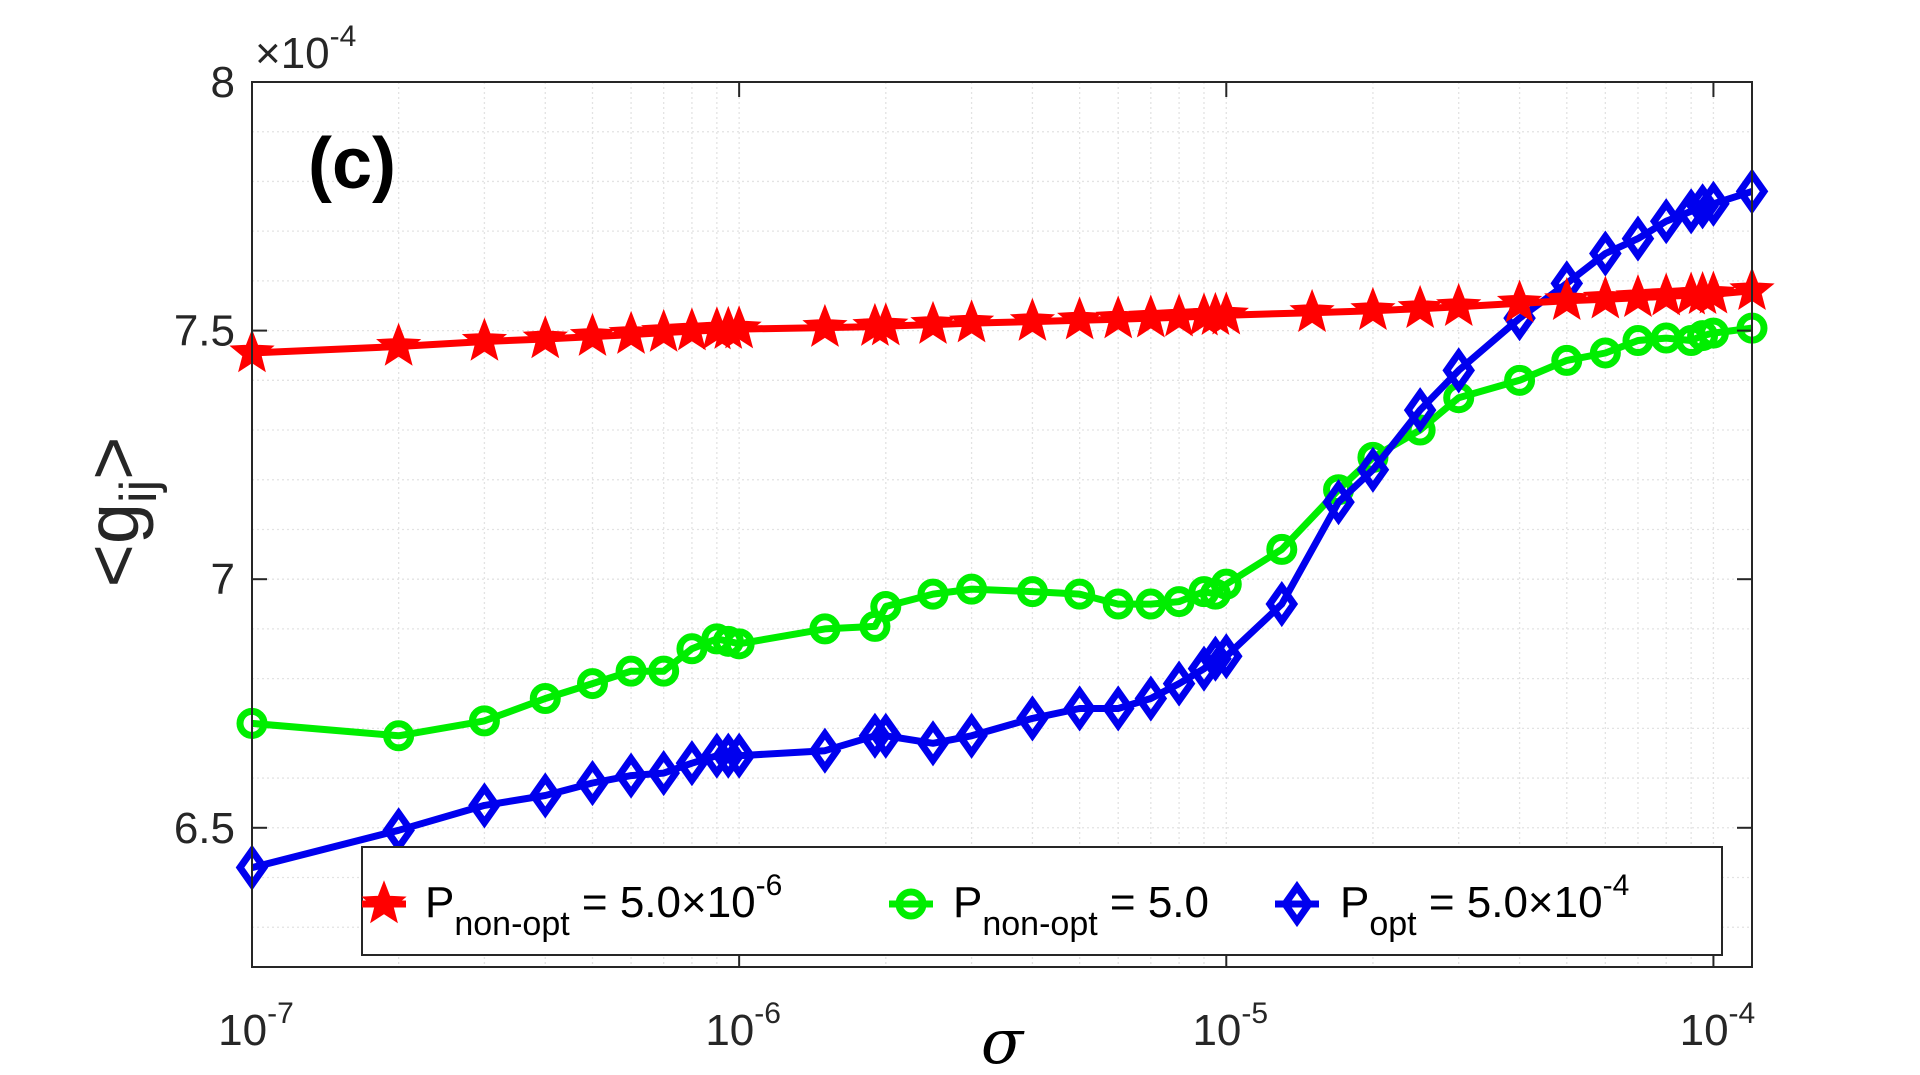 Image resolution: width=1920 pixels, height=1075 pixels. What do you see at coordinates (204, 331) in the screenshot?
I see `y-tick-label: 7.5` at bounding box center [204, 331].